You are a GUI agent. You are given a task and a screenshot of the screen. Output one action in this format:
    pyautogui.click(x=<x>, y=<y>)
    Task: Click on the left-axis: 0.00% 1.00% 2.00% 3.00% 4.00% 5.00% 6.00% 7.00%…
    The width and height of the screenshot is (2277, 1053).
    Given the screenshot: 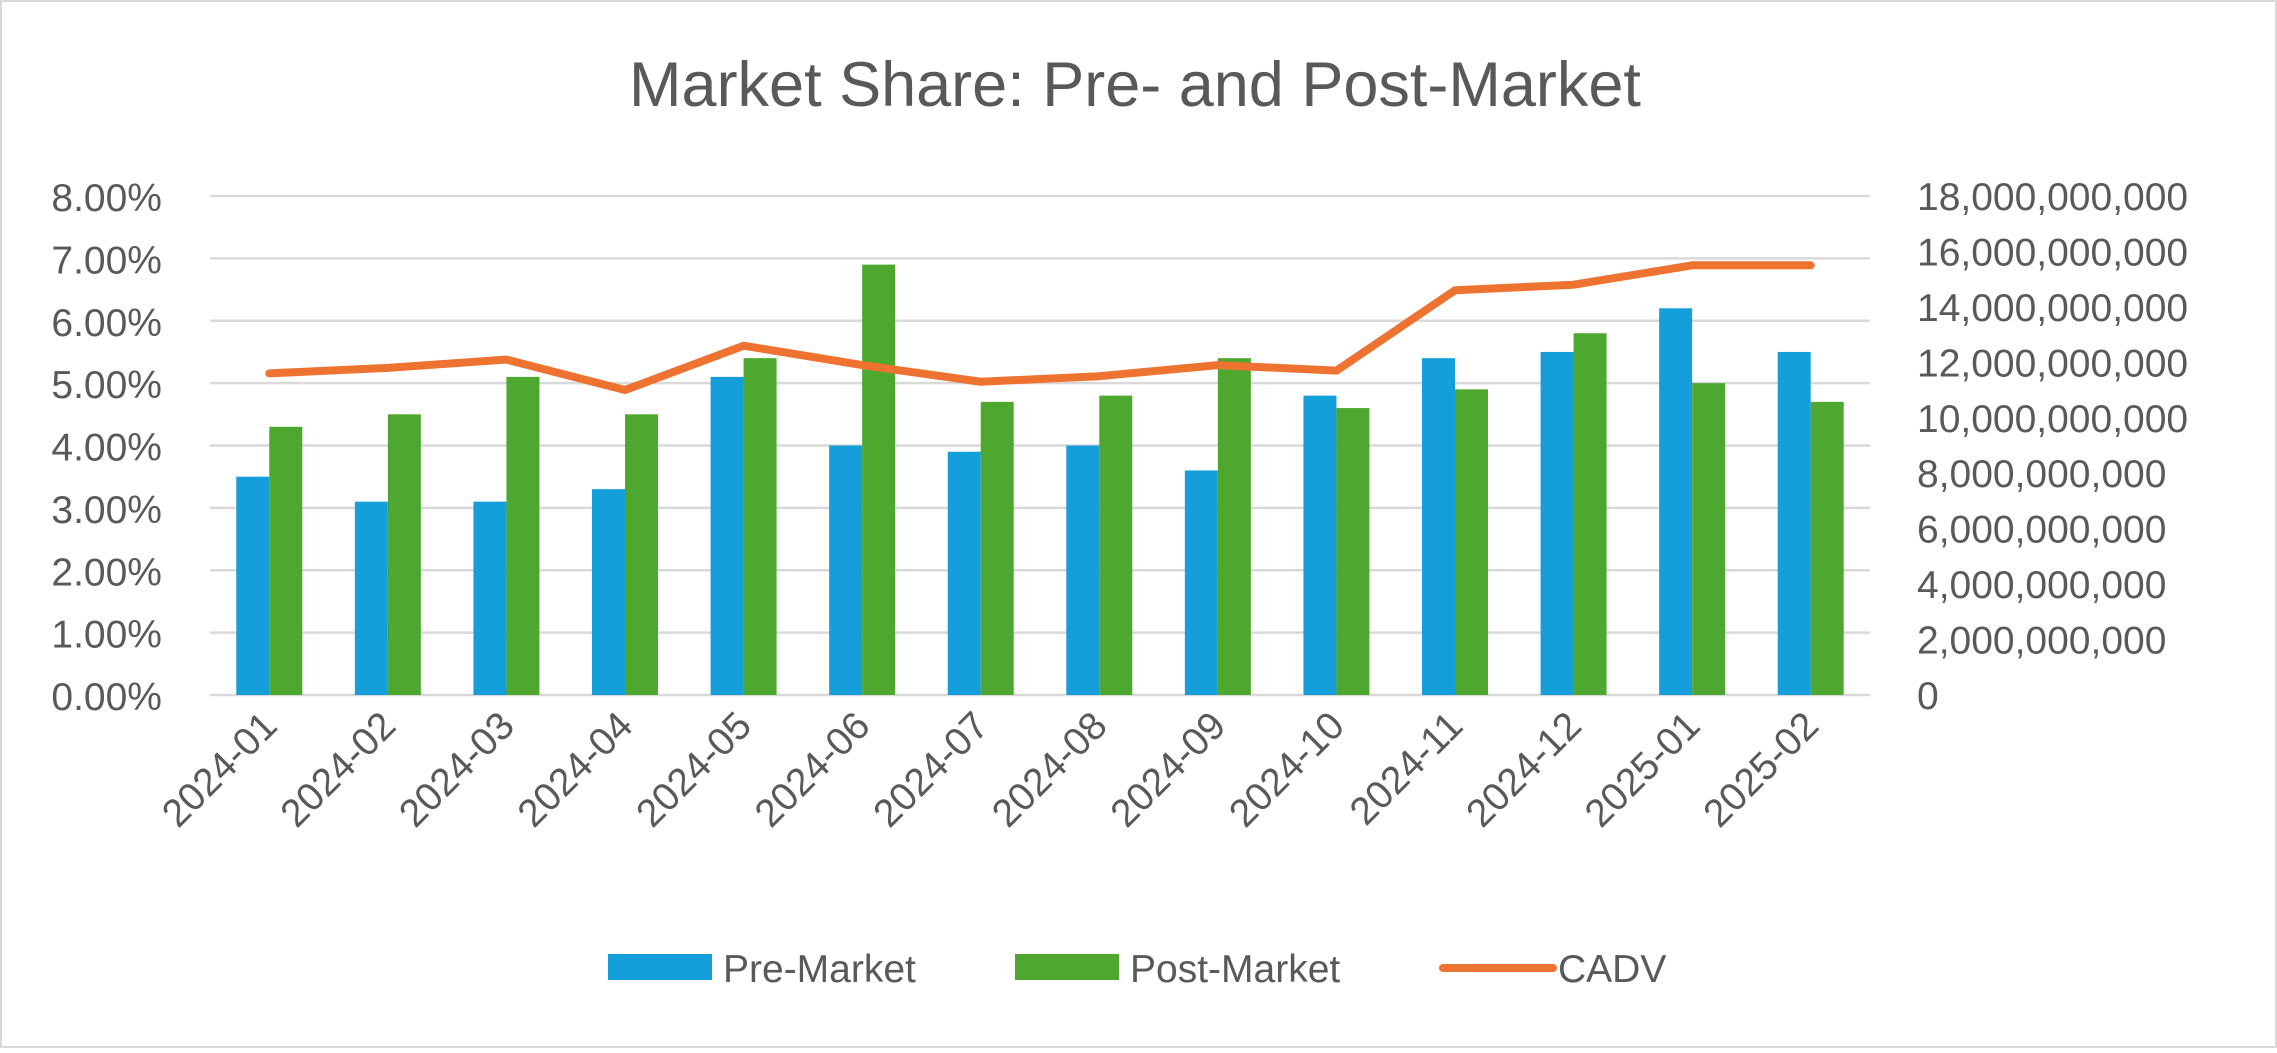 What is the action you would take?
    pyautogui.click(x=106, y=448)
    